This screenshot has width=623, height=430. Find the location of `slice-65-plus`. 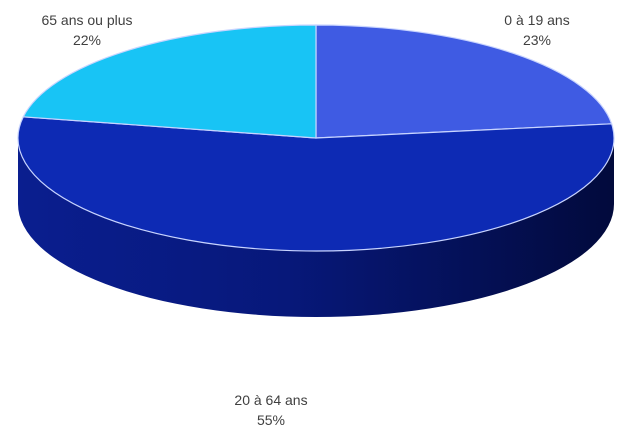

slice-65-plus is located at coordinates (169, 81).